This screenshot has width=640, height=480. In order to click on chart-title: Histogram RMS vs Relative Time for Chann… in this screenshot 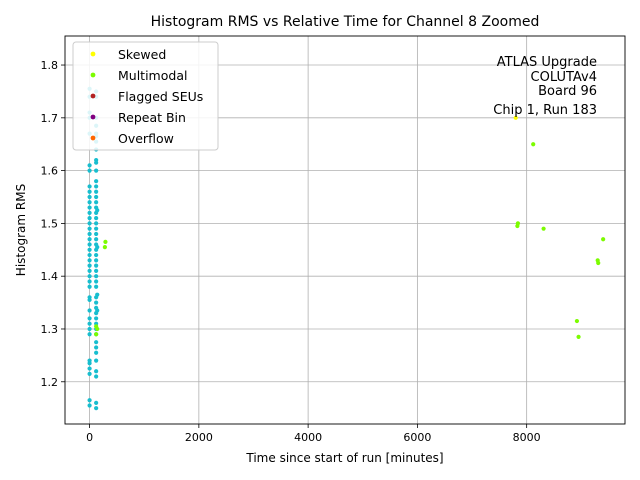, I will do `click(345, 22)`.